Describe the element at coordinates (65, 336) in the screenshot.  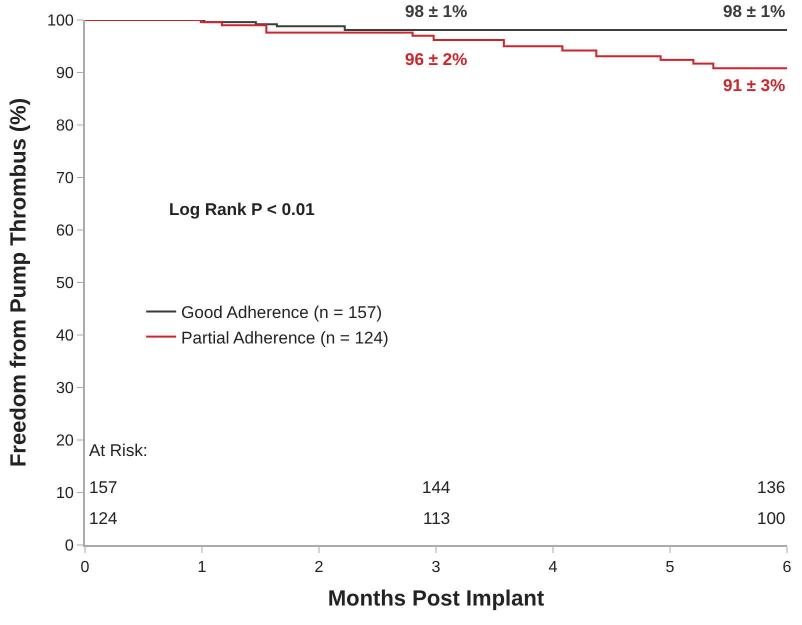
I see `y-tick-label: 40` at that location.